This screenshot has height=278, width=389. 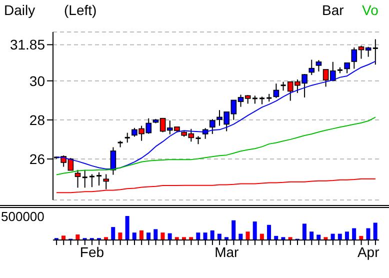 What do you see at coordinates (37, 80) in the screenshot?
I see `y-tick-label: 30` at bounding box center [37, 80].